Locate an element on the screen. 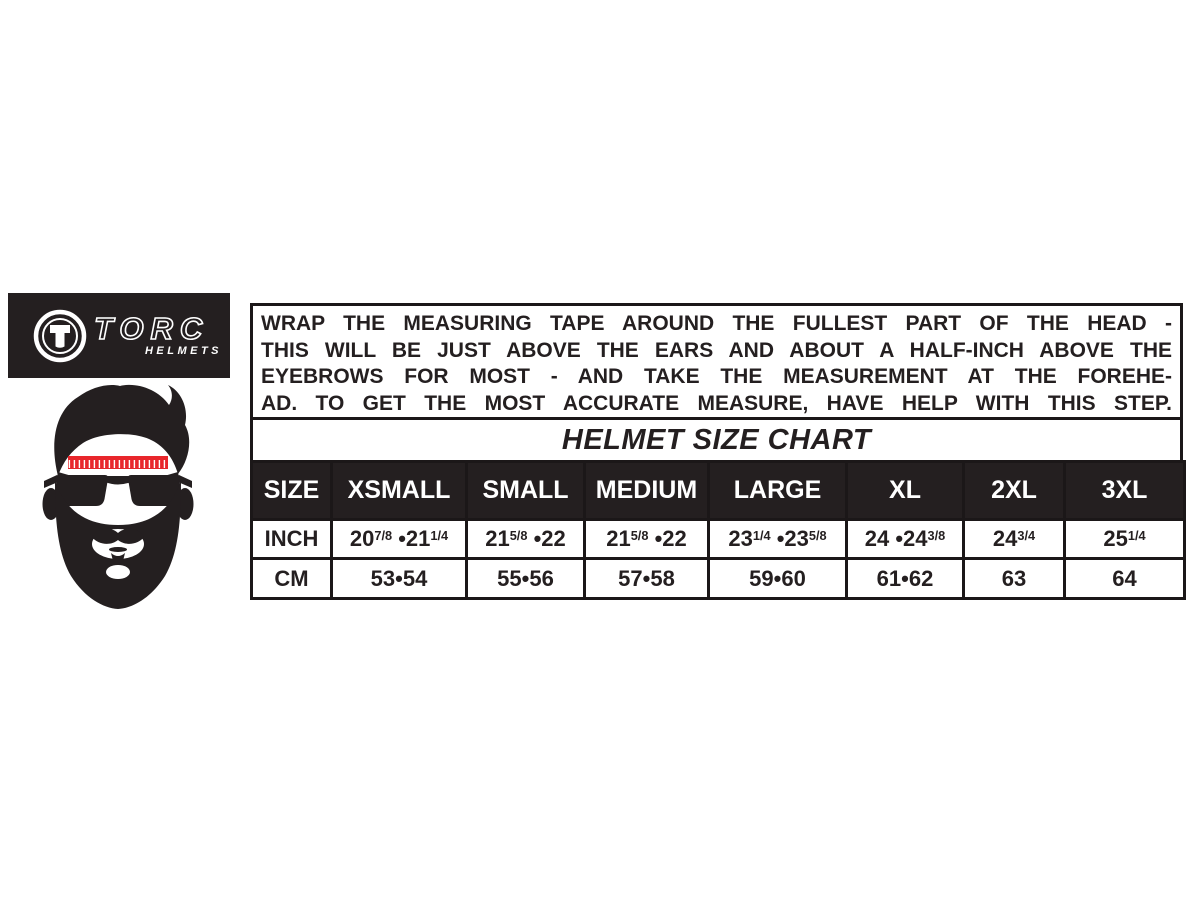 The height and width of the screenshot is (900, 1200). brand-logo-box: TORC HELMETS is located at coordinates (119, 335).